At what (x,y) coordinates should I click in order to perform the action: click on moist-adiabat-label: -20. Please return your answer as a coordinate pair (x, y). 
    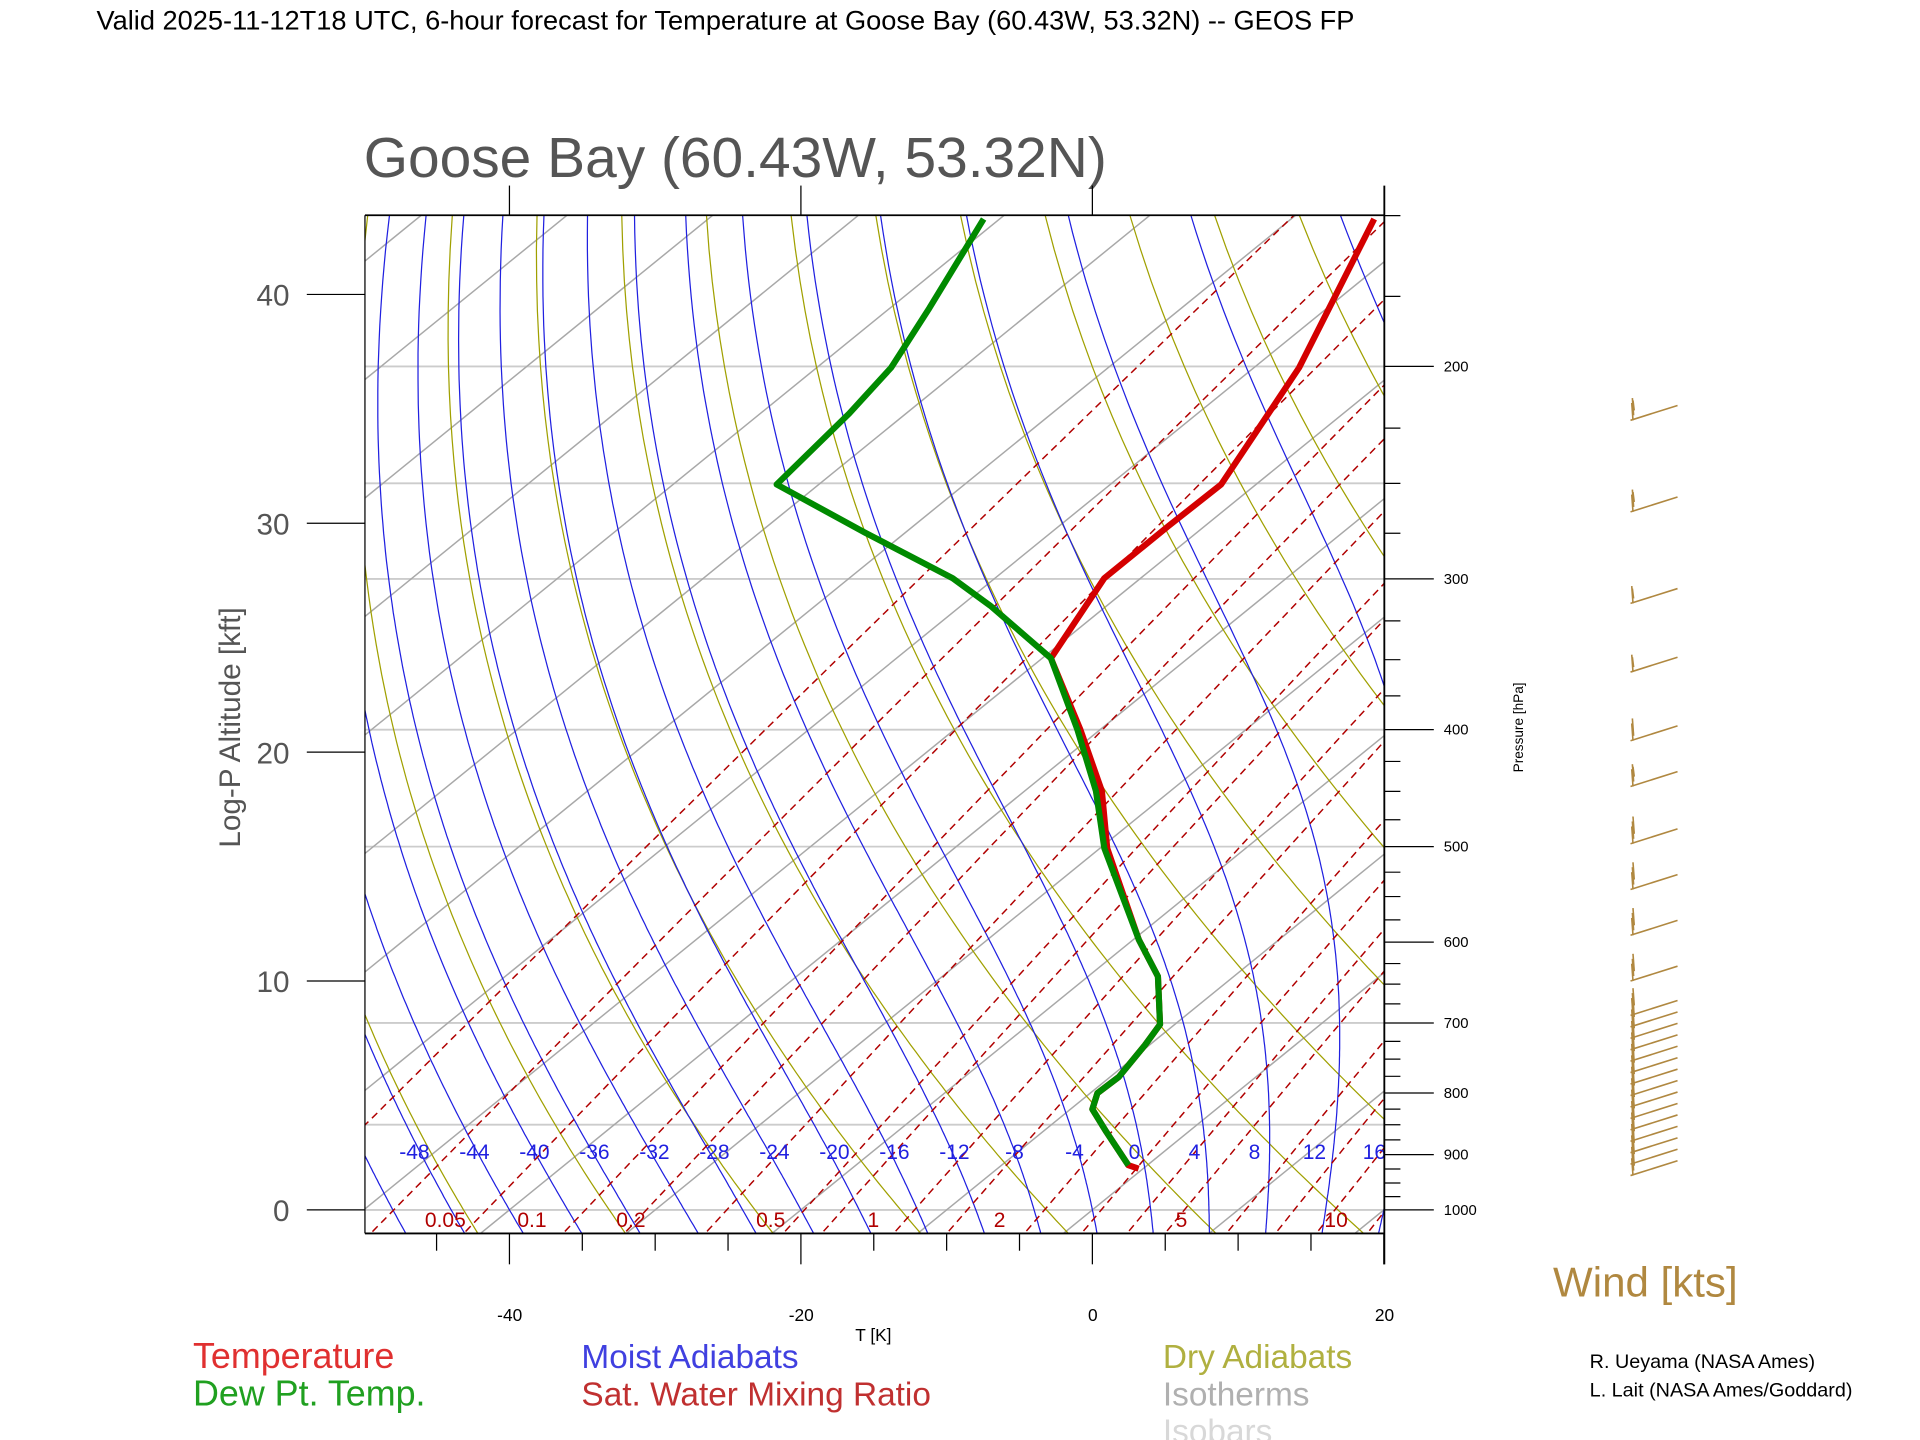
    Looking at the image, I should click on (834, 1152).